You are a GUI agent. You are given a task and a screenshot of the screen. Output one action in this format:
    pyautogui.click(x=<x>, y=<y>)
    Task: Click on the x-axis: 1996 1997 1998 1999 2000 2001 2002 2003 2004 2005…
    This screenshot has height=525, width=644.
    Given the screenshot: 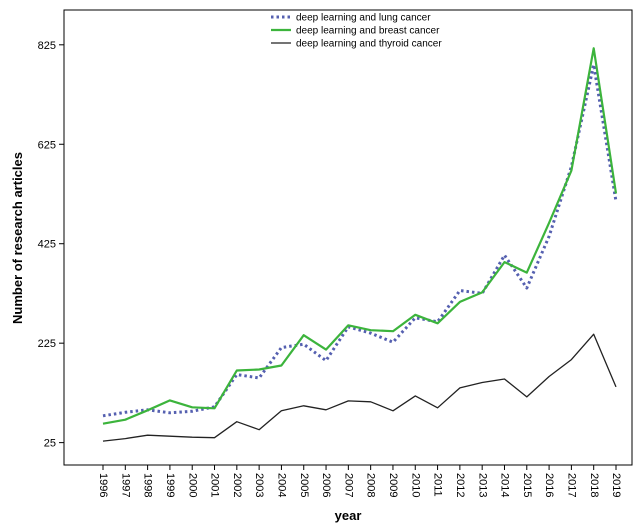 What is the action you would take?
    pyautogui.click(x=359, y=481)
    